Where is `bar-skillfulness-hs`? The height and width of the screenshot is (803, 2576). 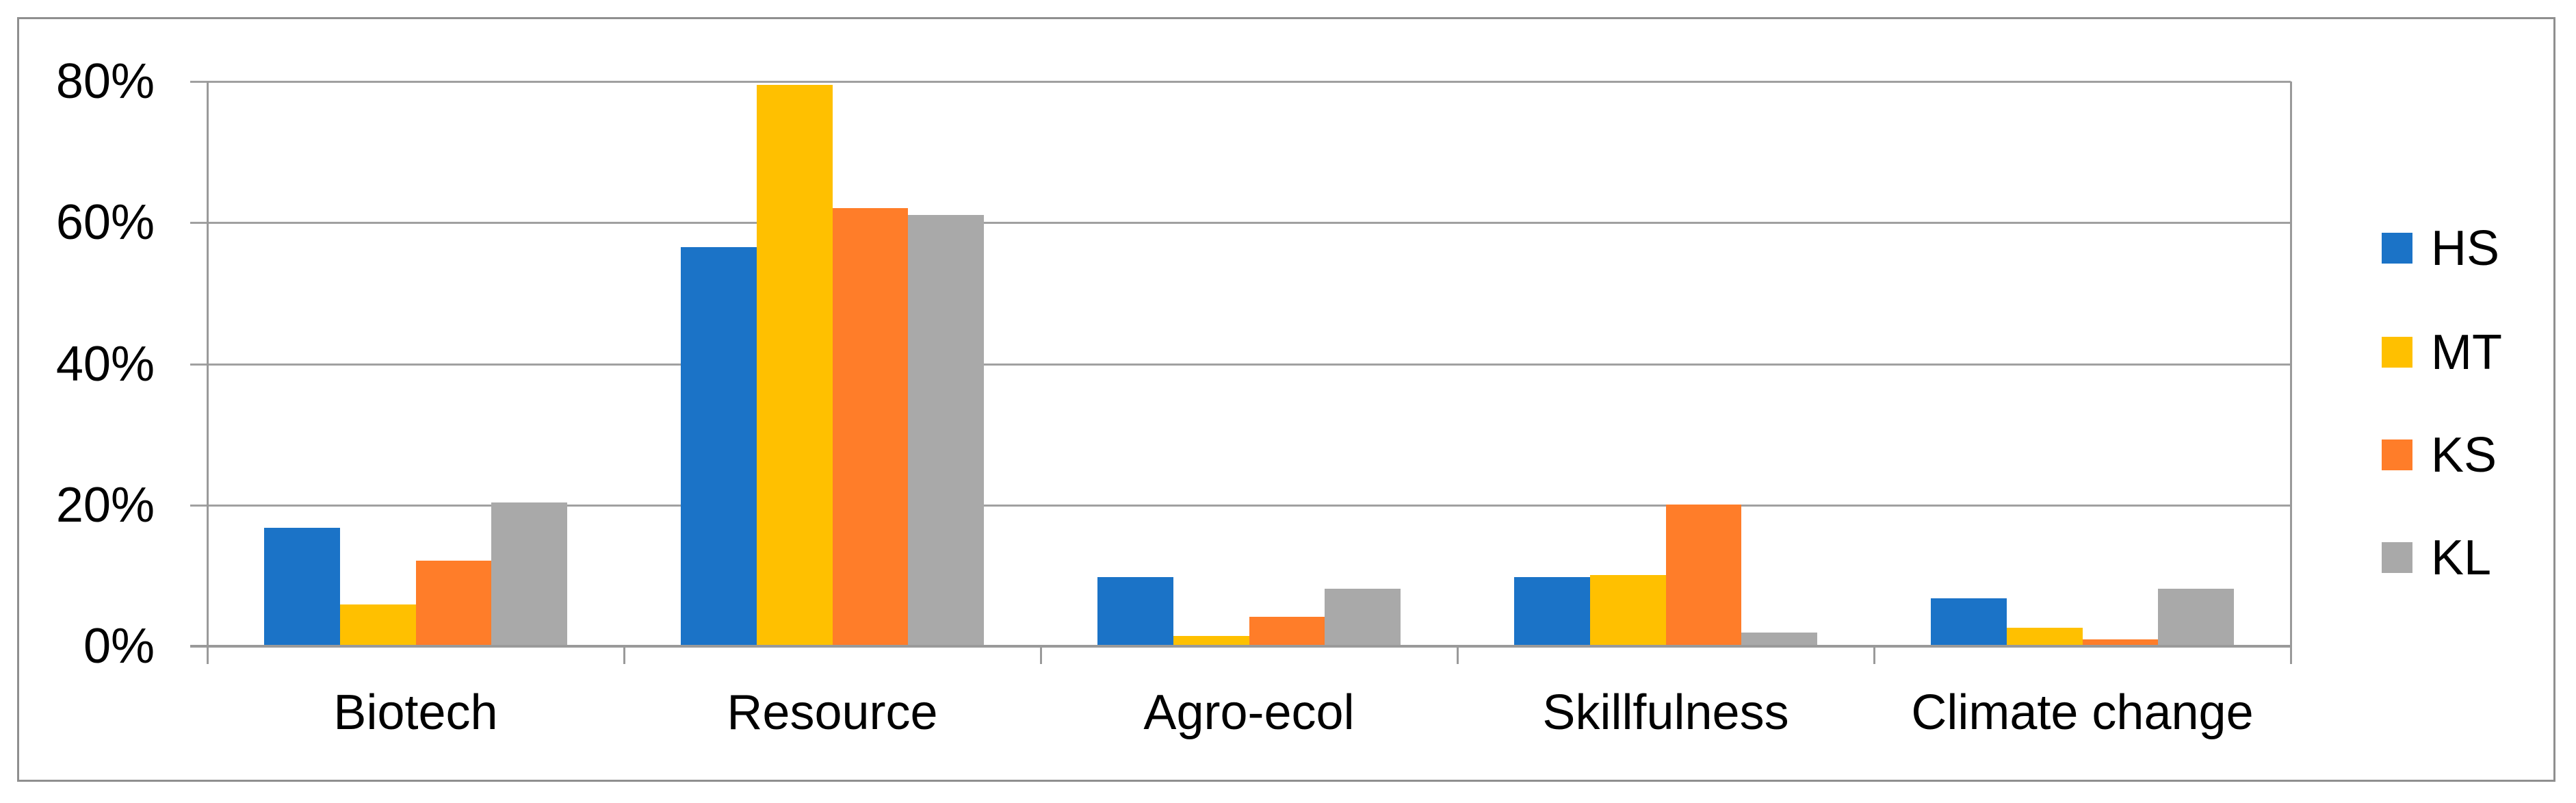 bar-skillfulness-hs is located at coordinates (1552, 611).